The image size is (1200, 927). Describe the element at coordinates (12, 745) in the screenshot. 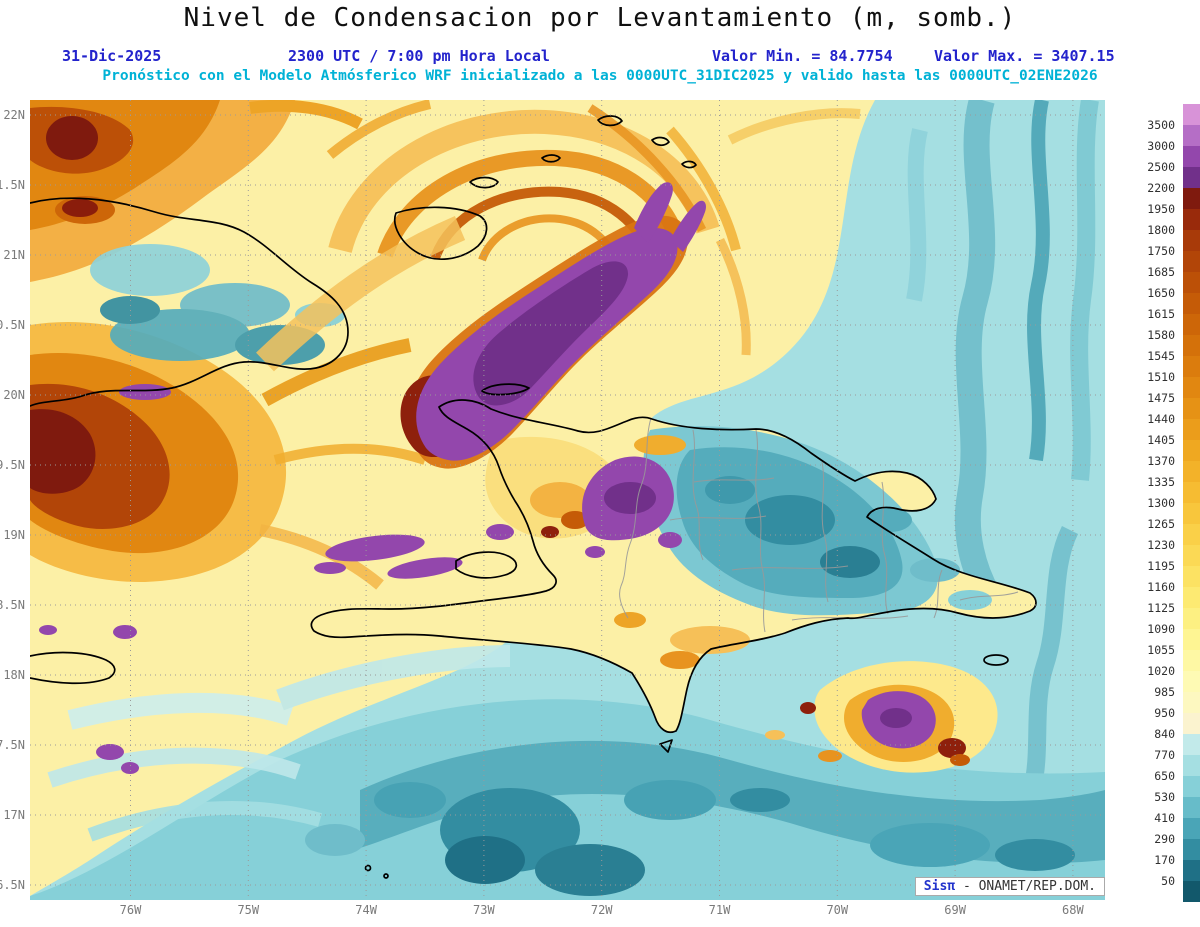

I see `y-tick-label: 7.5N` at that location.